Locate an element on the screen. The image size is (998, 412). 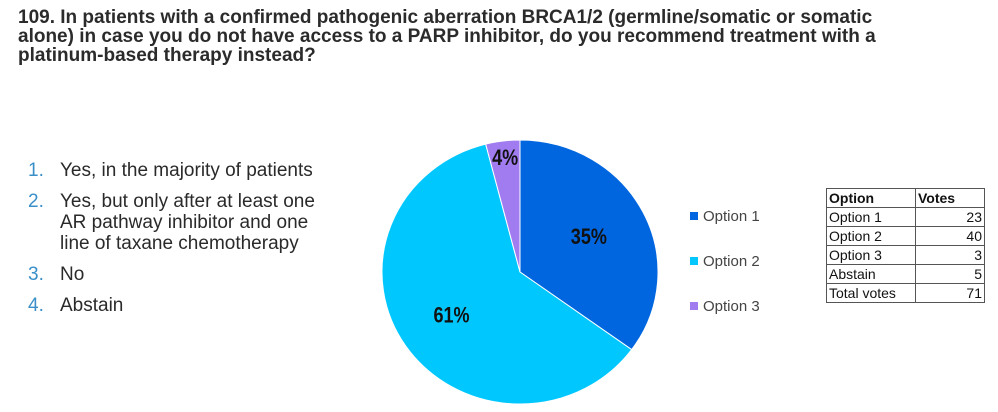
answer-number: 3. is located at coordinates (36, 274).